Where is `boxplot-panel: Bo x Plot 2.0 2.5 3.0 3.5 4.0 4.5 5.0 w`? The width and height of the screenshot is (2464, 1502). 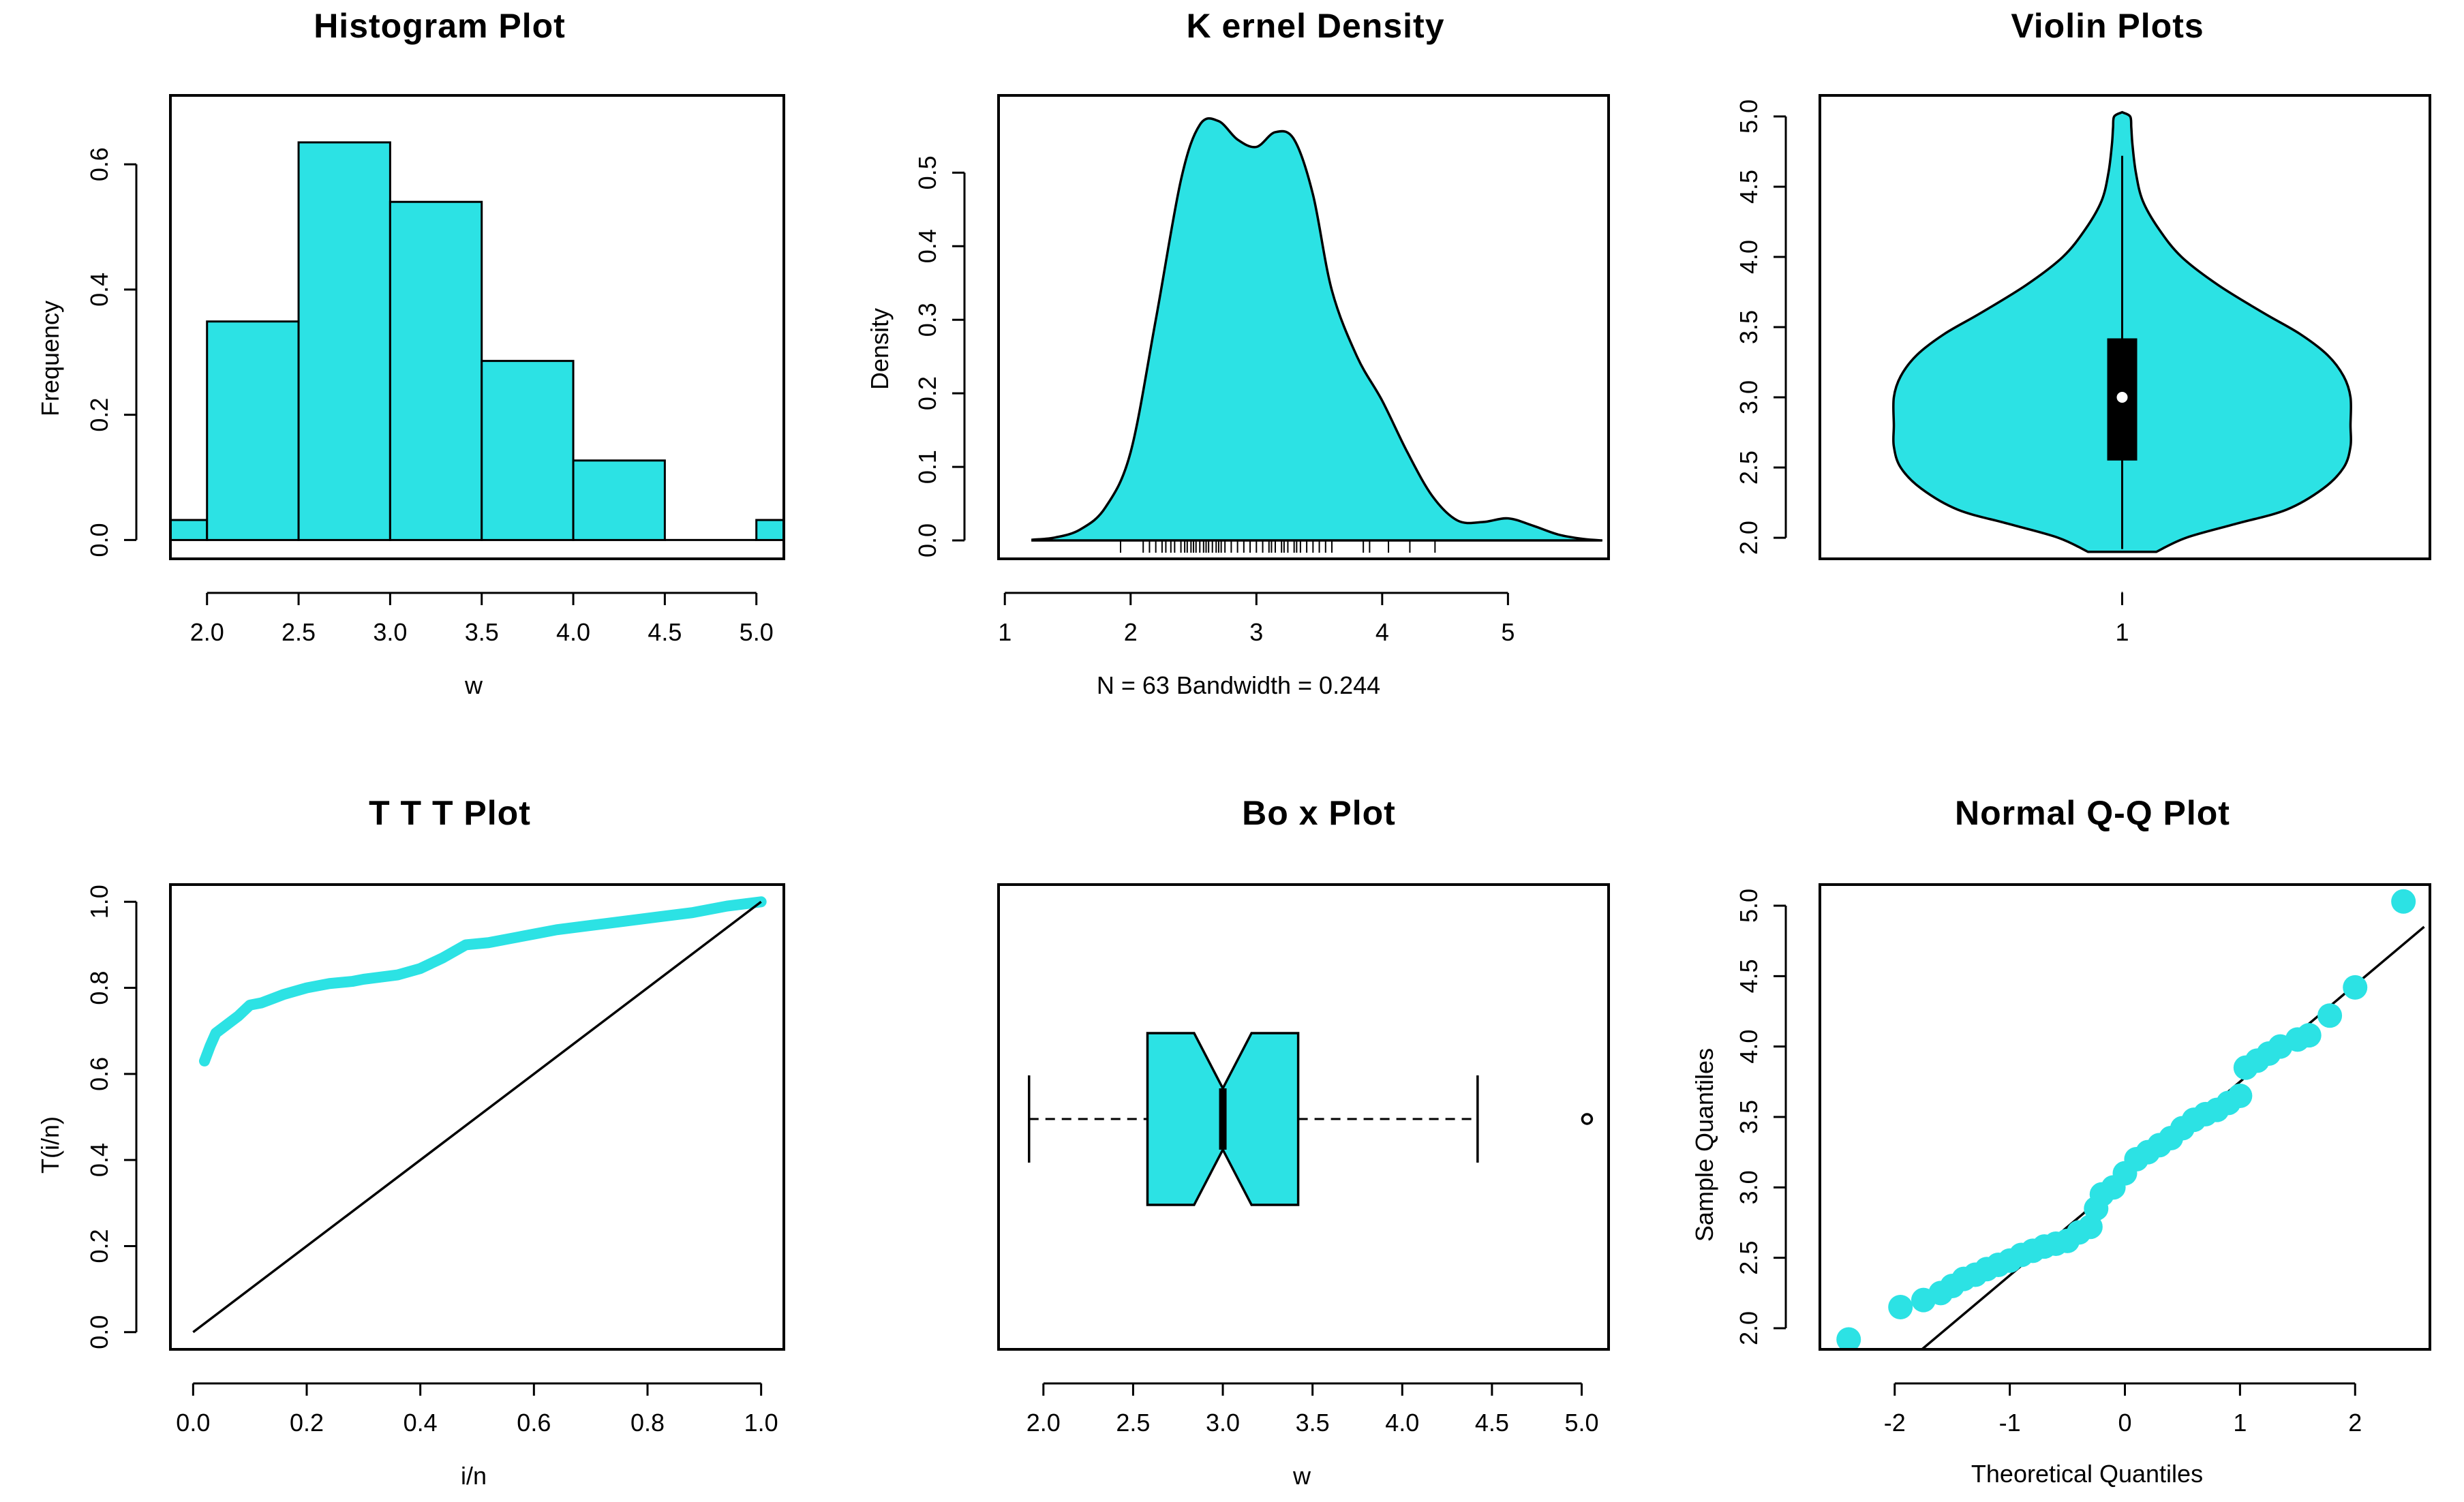
boxplot-panel: Bo x Plot 2.0 2.5 3.0 3.5 4.0 4.5 5.0 w is located at coordinates (1303, 1142).